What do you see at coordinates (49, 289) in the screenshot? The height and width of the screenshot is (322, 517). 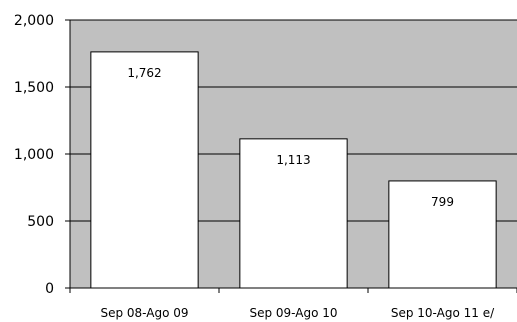 I see `y-tick-label: 0` at bounding box center [49, 289].